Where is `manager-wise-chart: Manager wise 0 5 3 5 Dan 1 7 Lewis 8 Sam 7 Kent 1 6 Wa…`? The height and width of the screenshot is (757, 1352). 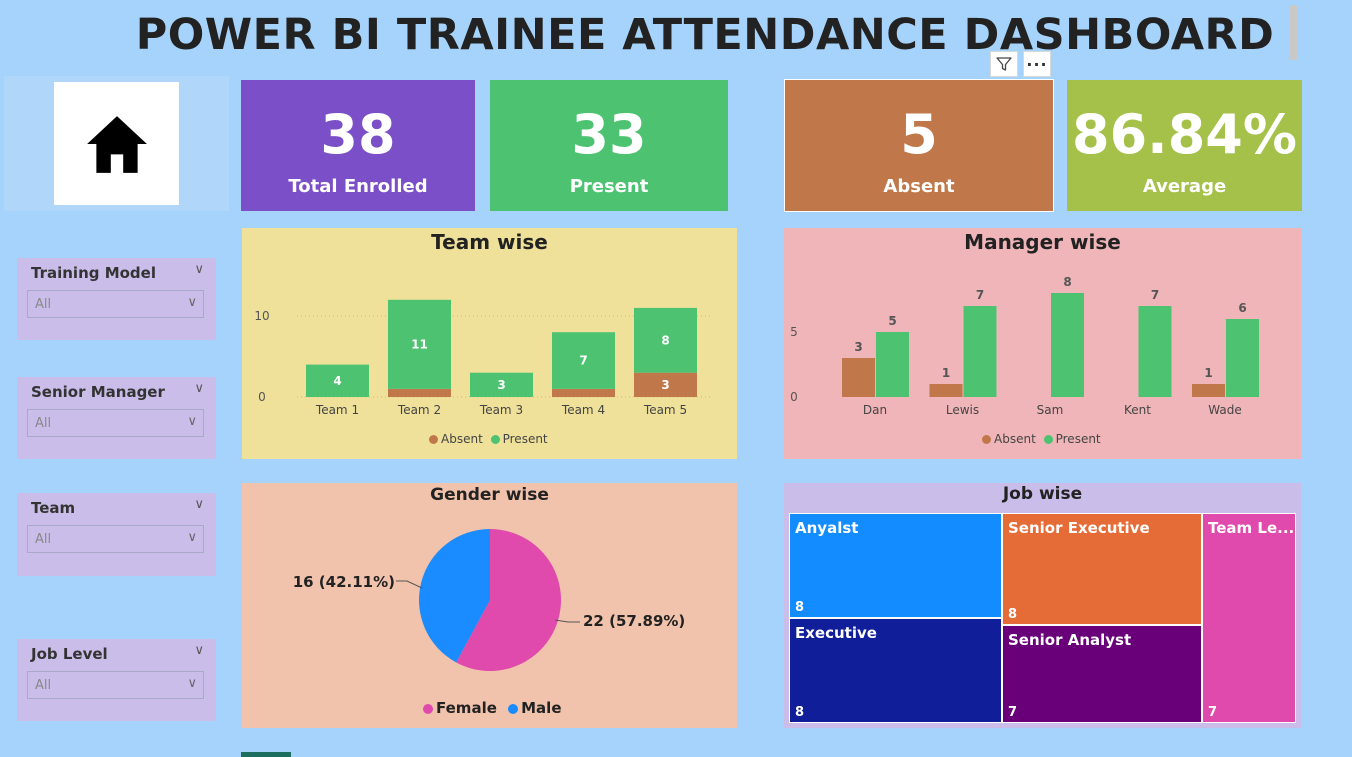 manager-wise-chart: Manager wise 0 5 3 5 Dan 1 7 Lewis 8 Sam 7 Kent 1 6 Wa… is located at coordinates (1042, 343).